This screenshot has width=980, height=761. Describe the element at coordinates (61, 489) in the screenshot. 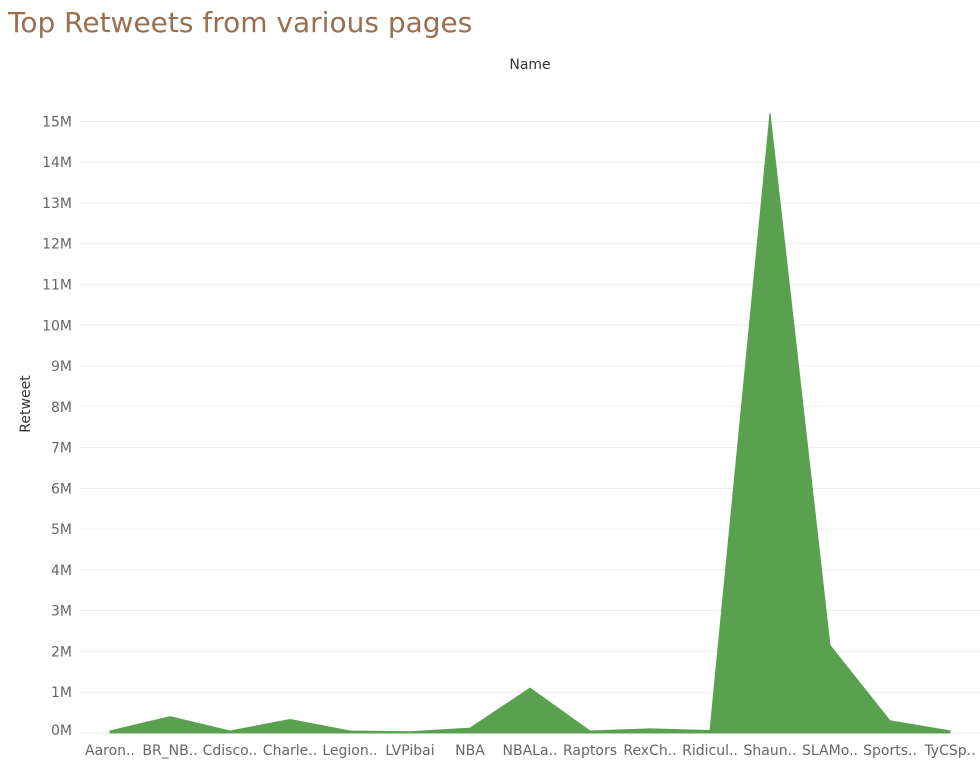

I see `y-tick-label: 6M` at that location.